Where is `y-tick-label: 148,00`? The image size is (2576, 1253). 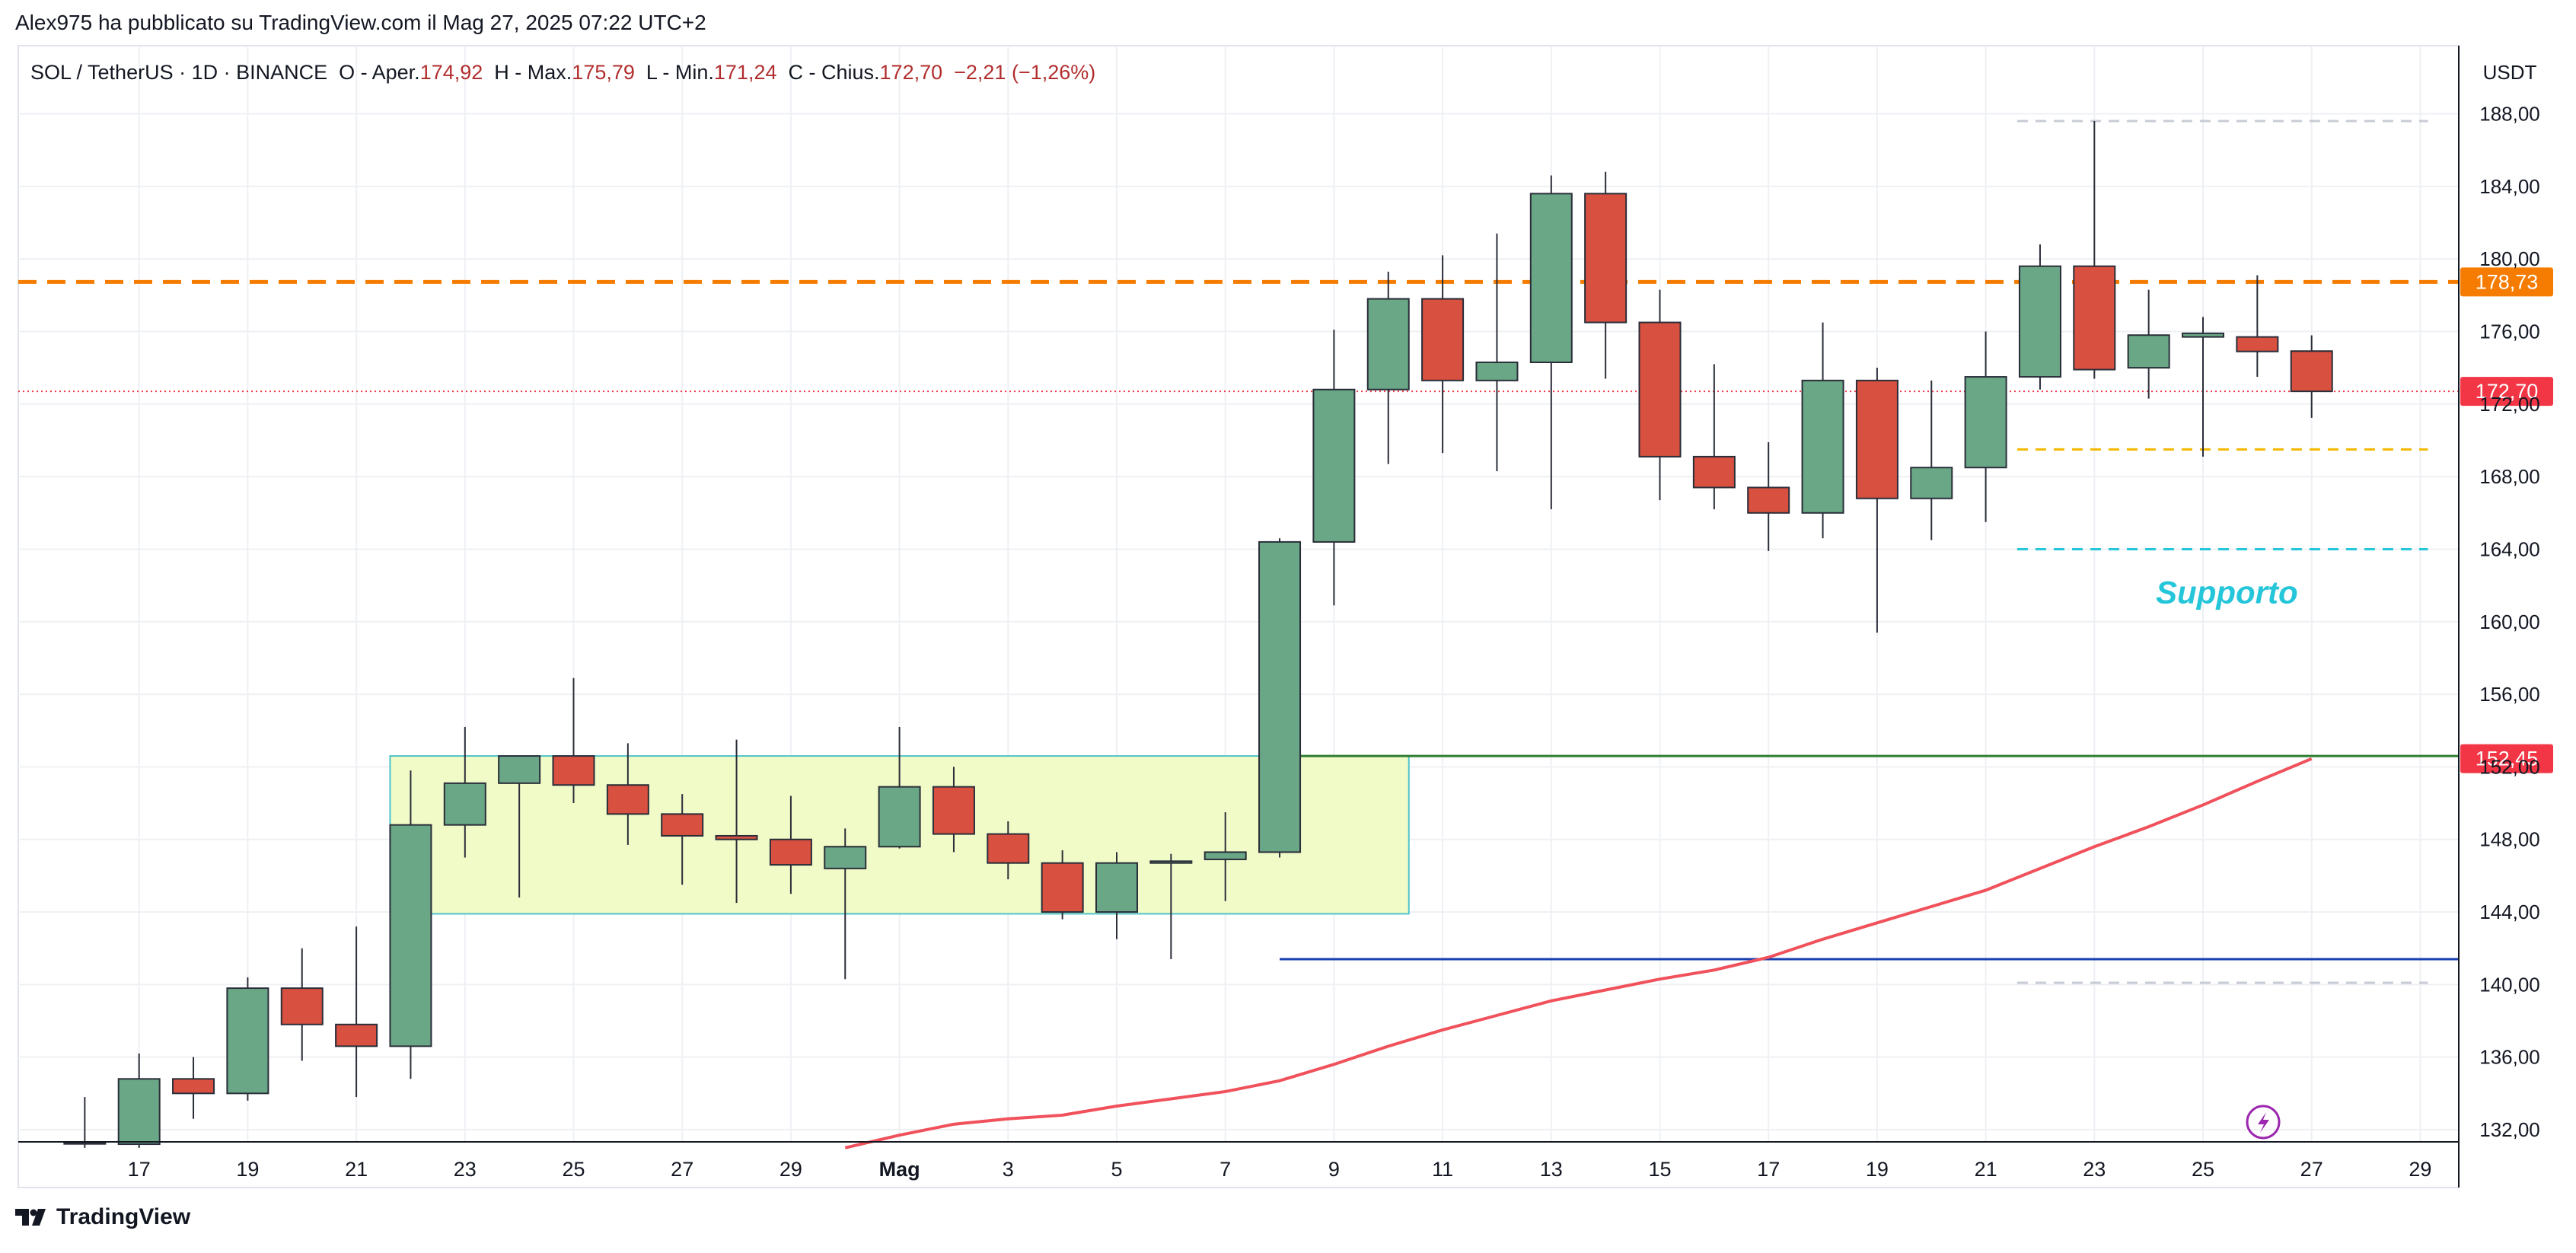
y-tick-label: 148,00 is located at coordinates (2510, 839).